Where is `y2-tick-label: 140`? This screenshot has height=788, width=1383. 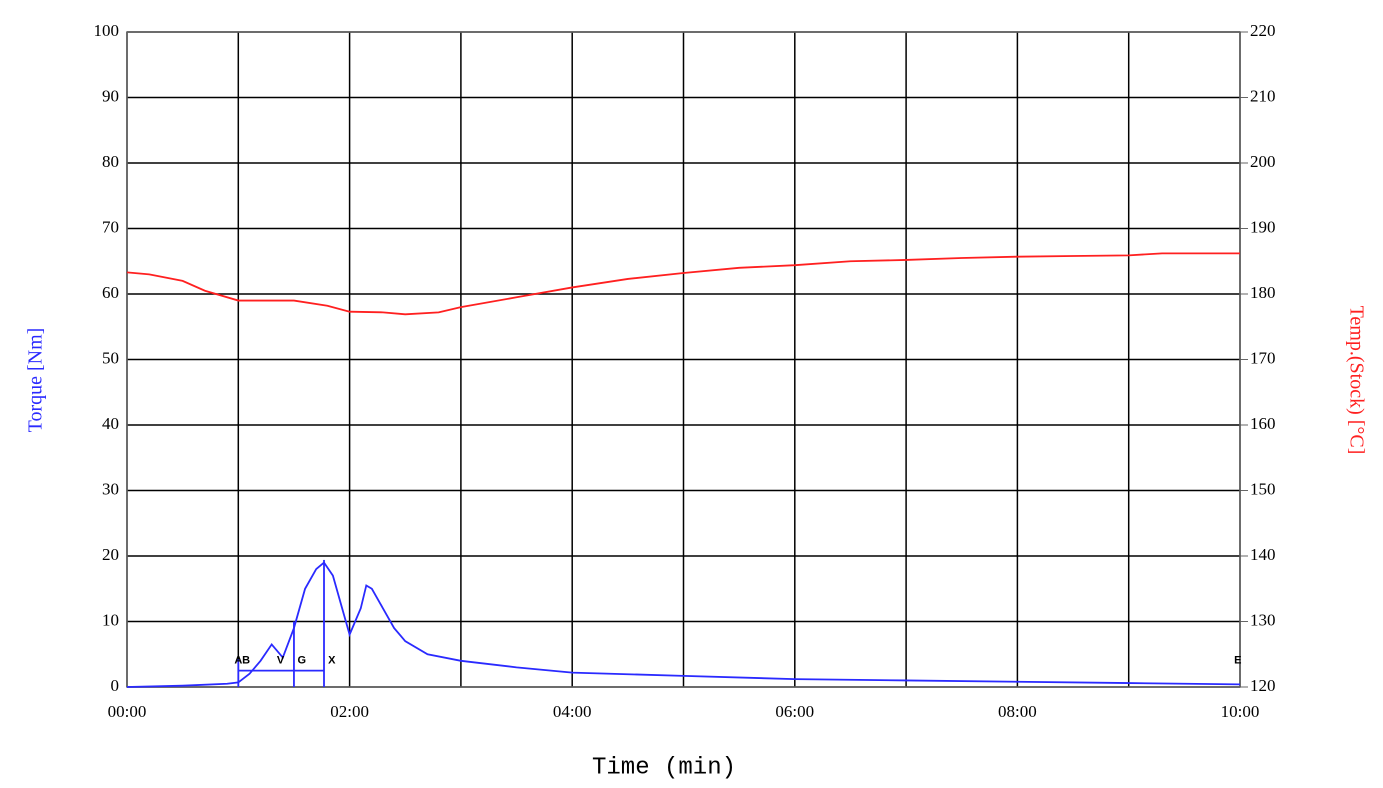 y2-tick-label: 140 is located at coordinates (1263, 554).